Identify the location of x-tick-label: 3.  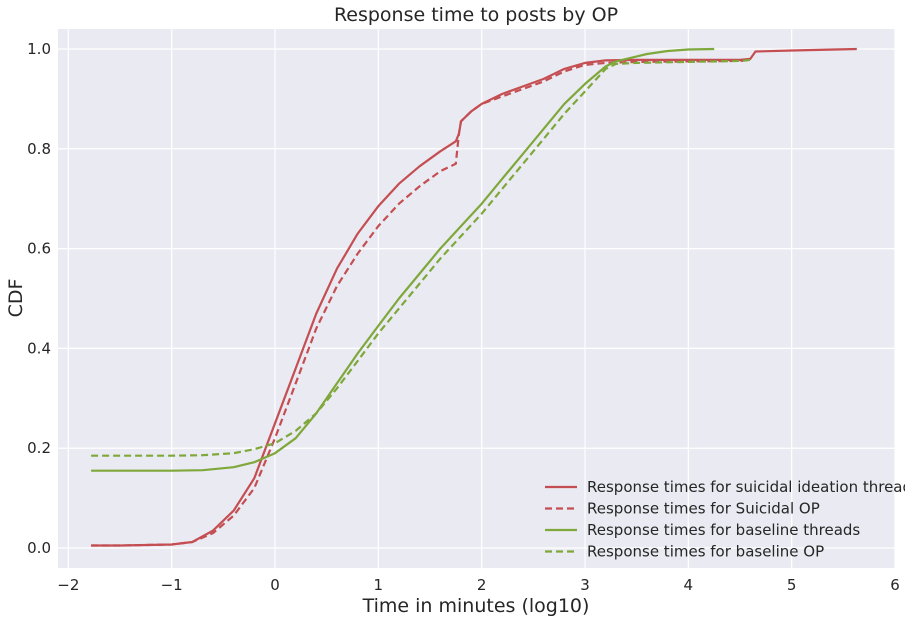
(585, 585).